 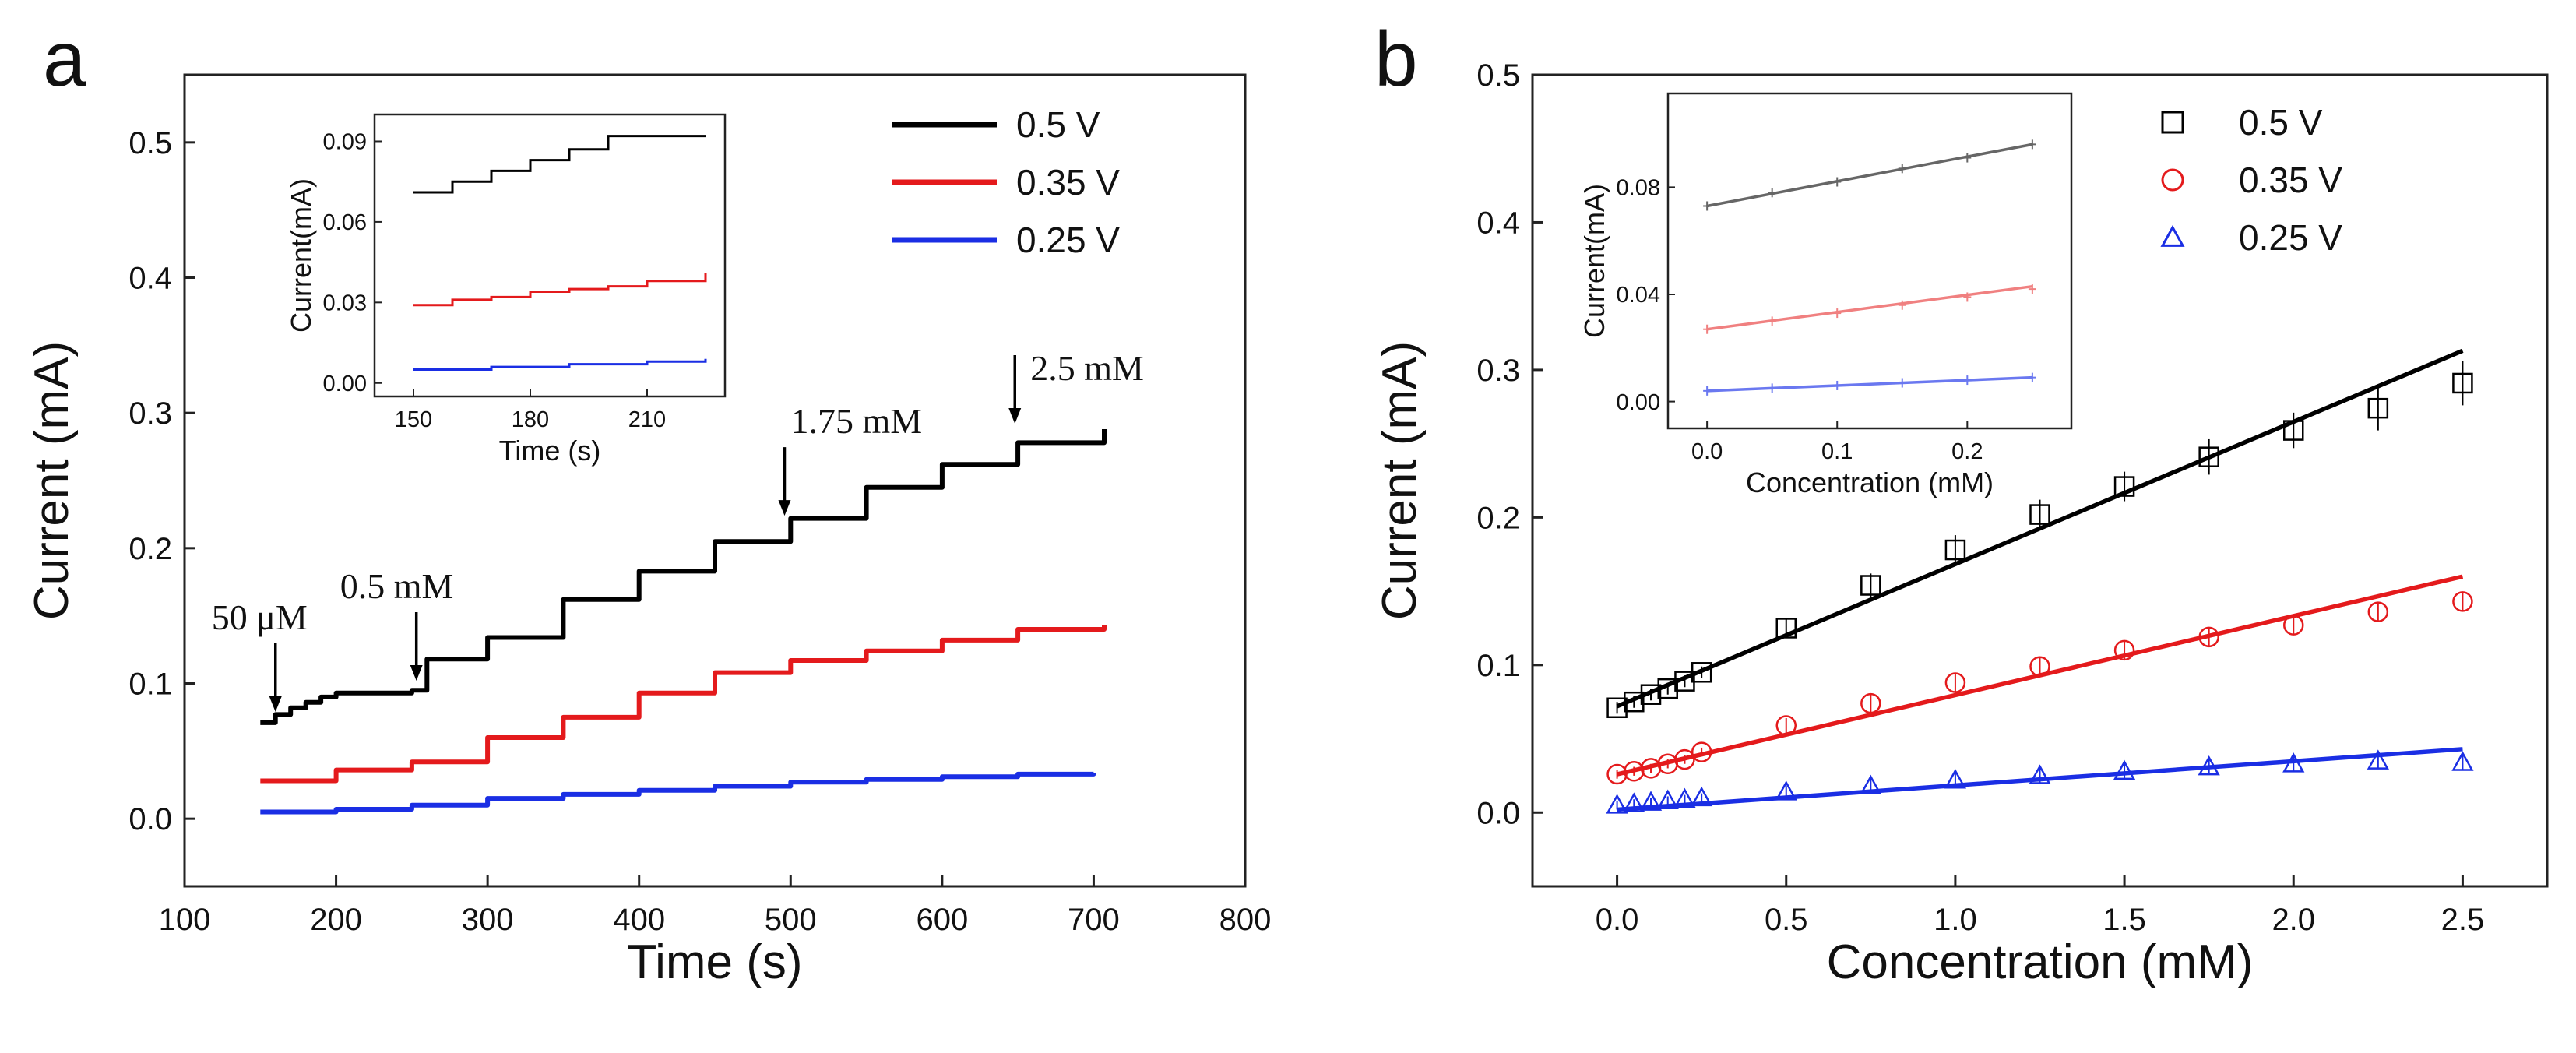 I want to click on panel-a-xtick-label: 300, so click(x=488, y=920).